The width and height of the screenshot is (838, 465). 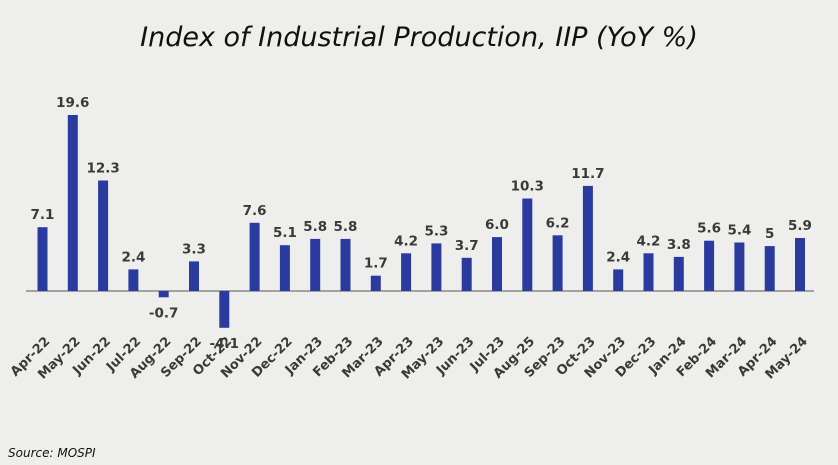 I want to click on value-label-dec-22: 5.1, so click(x=285, y=233).